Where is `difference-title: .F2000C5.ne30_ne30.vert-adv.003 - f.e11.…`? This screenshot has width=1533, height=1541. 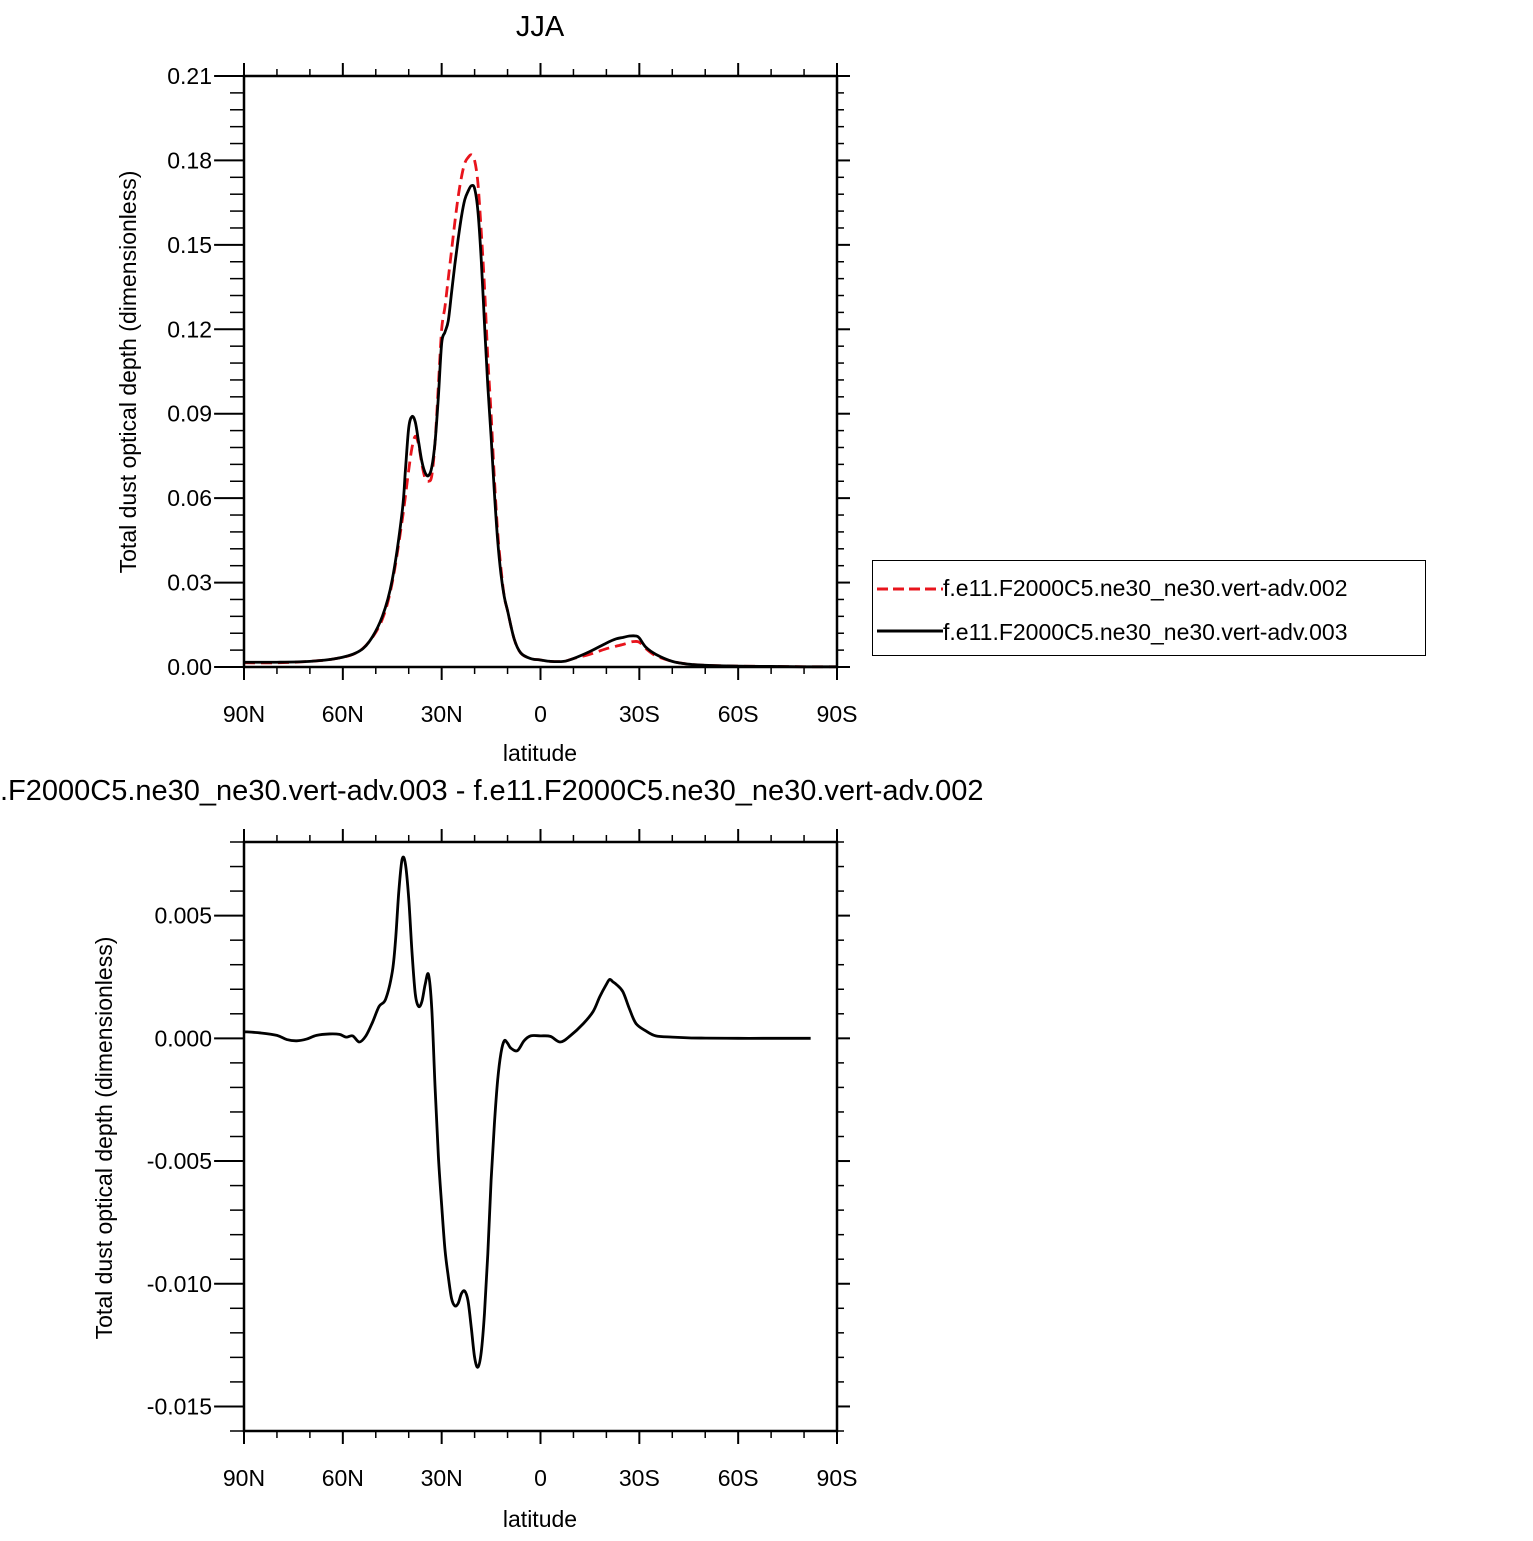
difference-title: .F2000C5.ne30_ne30.vert-adv.003 - f.e11.… is located at coordinates (491, 791).